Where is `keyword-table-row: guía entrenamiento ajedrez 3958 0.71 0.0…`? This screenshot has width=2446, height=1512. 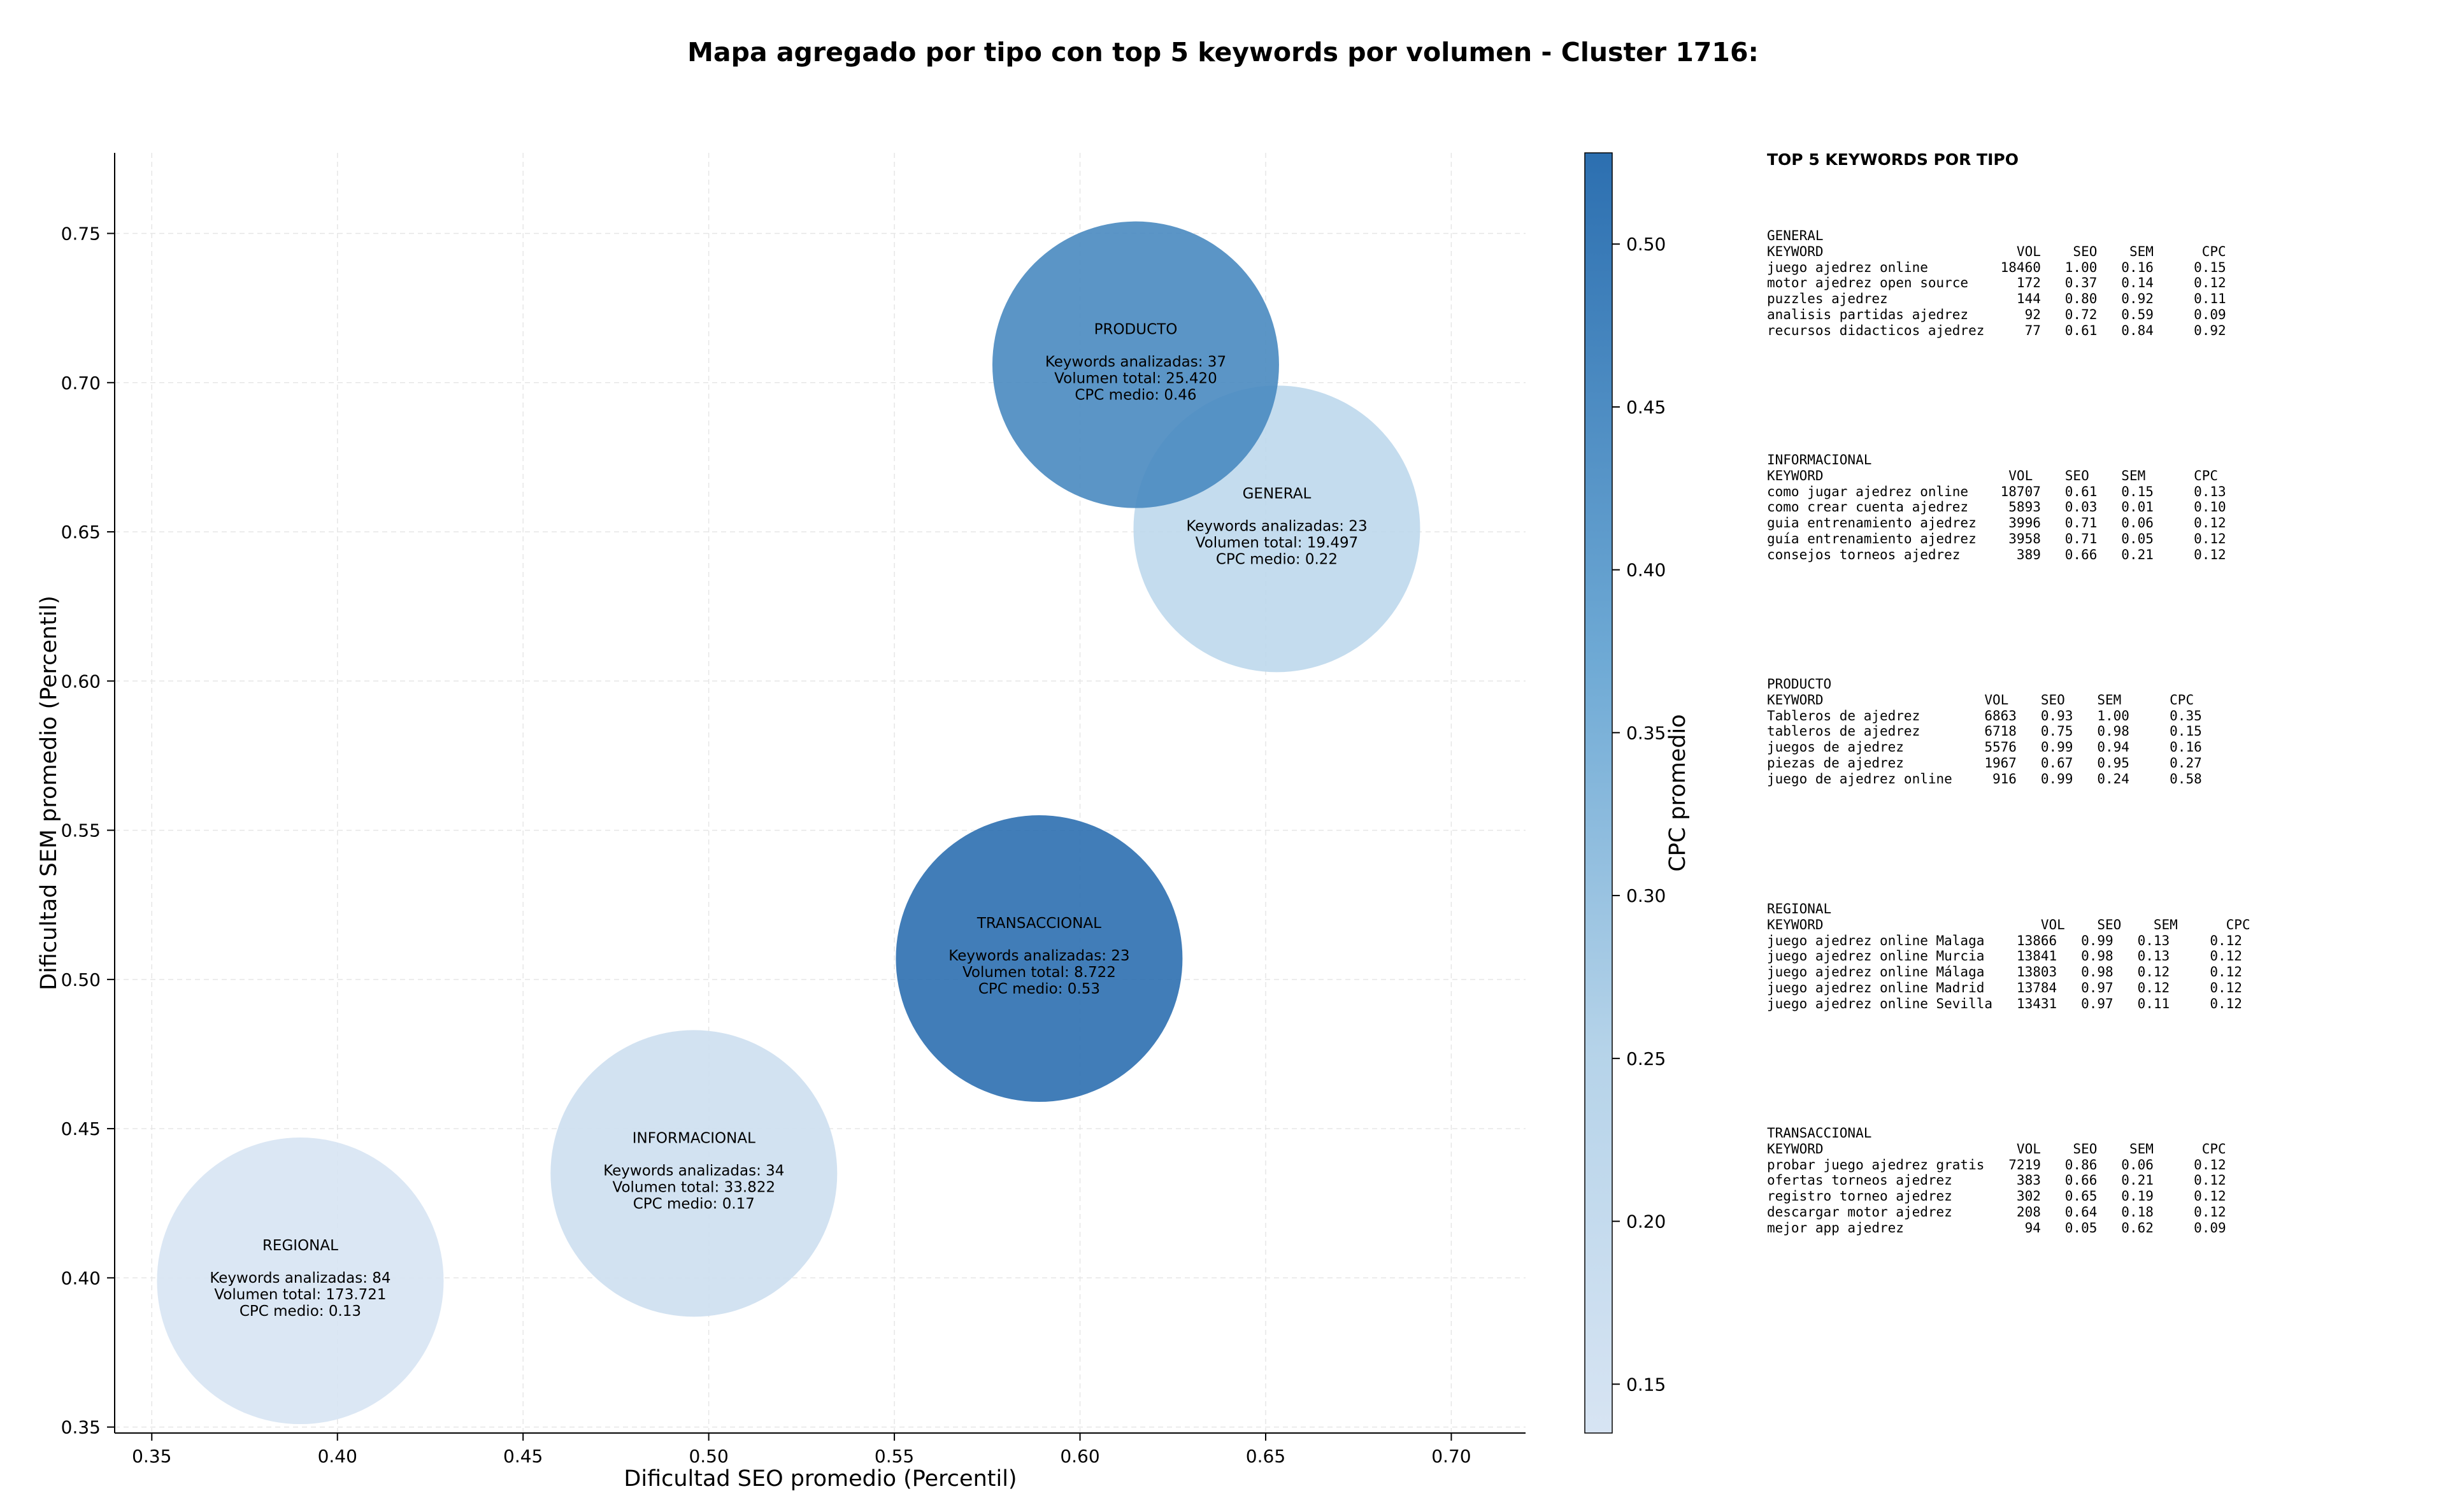
keyword-table-row: guía entrenamiento ajedrez 3958 0.71 0.0… is located at coordinates (1996, 538).